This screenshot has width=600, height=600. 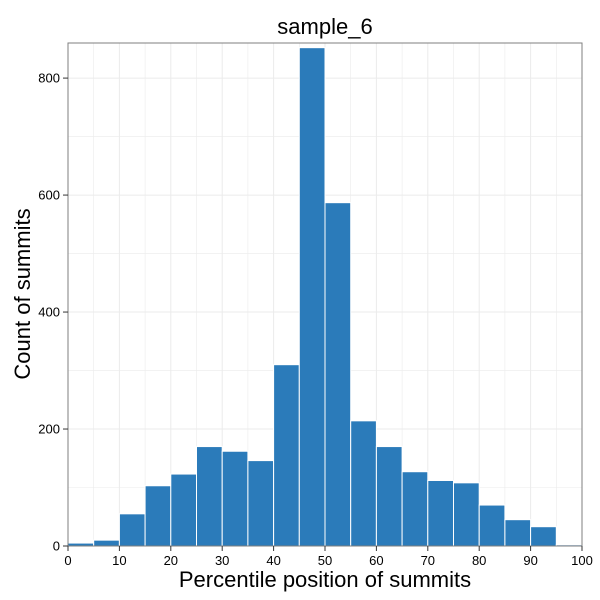 I want to click on y-axis-label: Count of summits, so click(x=22, y=293).